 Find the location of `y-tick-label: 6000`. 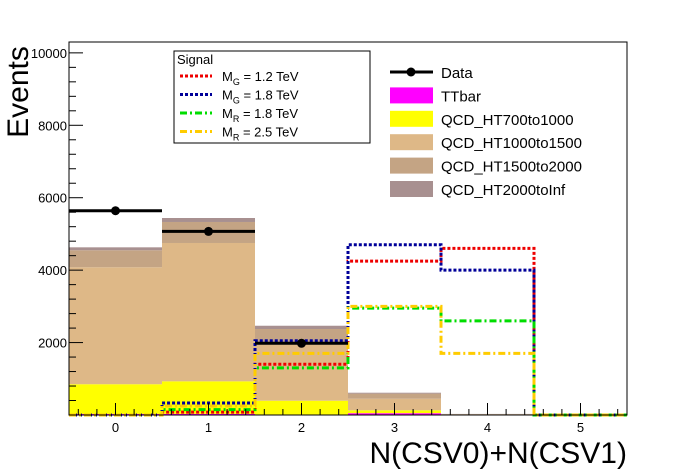

y-tick-label: 6000 is located at coordinates (52, 198).